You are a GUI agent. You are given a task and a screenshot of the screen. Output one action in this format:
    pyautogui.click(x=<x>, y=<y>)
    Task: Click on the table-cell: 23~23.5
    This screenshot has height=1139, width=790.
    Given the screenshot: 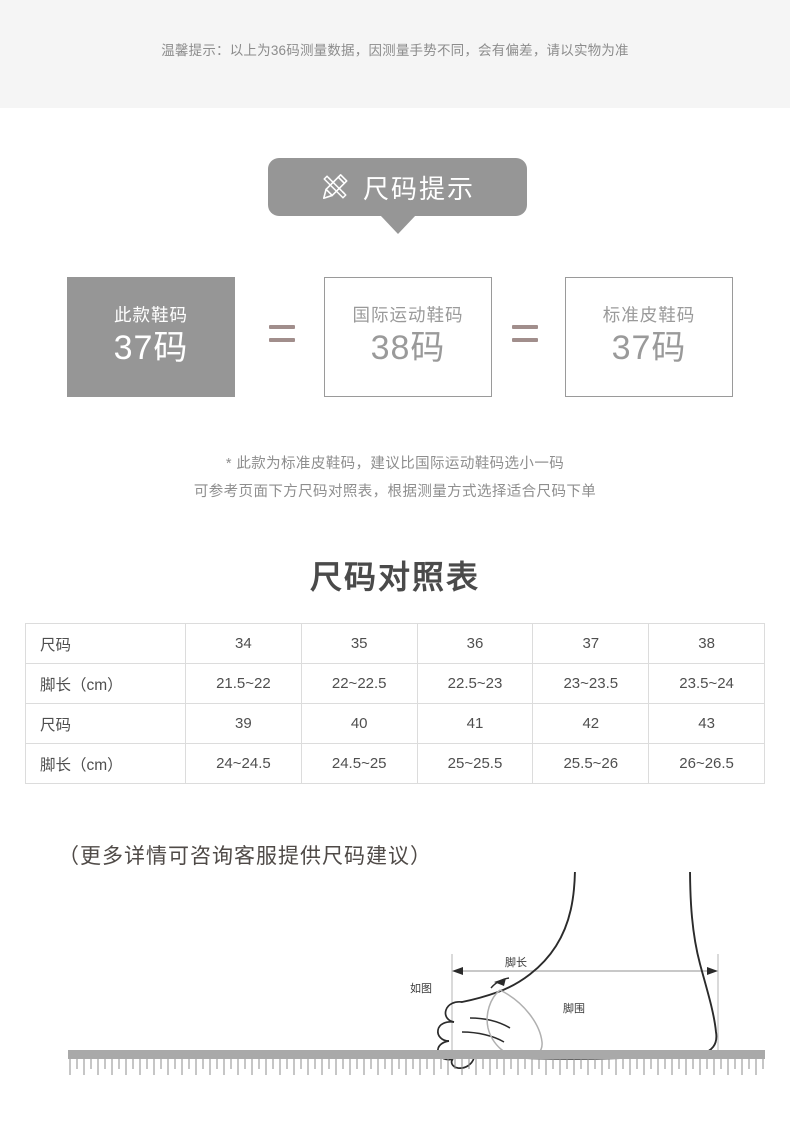 What is the action you would take?
    pyautogui.click(x=591, y=683)
    